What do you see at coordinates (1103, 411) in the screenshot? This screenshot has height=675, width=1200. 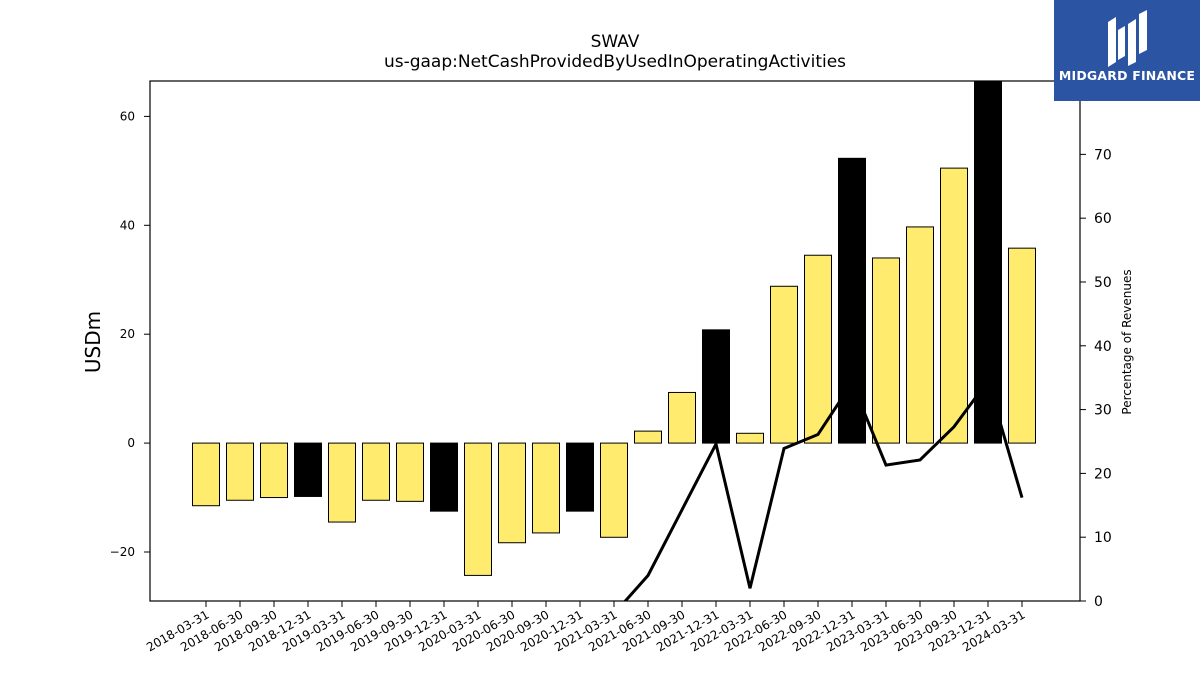 I see `y2-tick-label: 30` at bounding box center [1103, 411].